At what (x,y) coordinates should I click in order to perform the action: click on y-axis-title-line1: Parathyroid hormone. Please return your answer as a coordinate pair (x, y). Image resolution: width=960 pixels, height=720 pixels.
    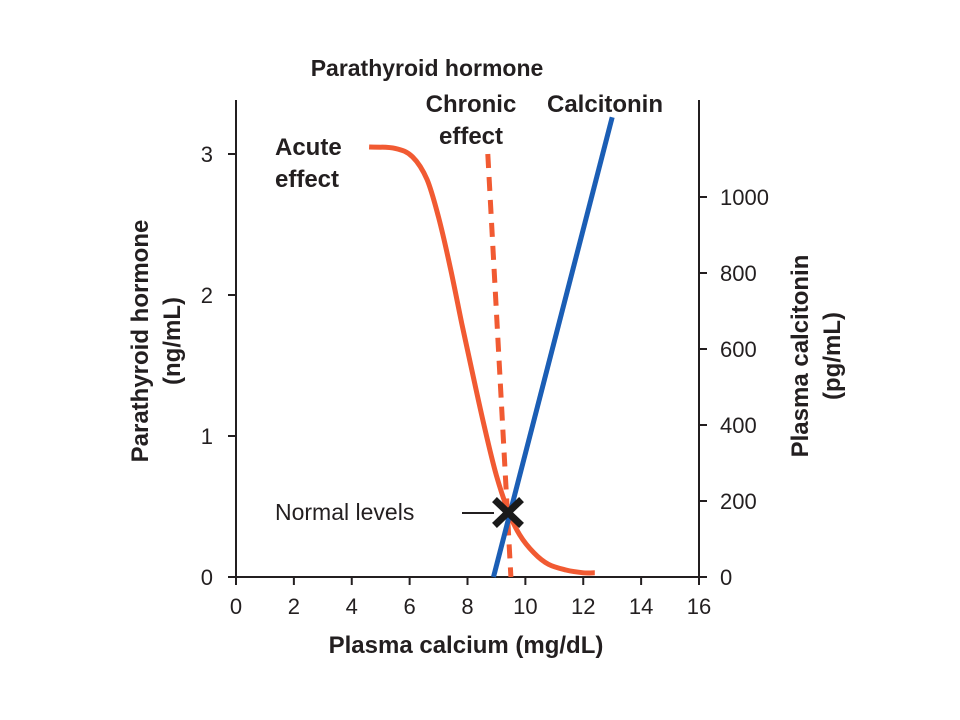
    Looking at the image, I should click on (140, 341).